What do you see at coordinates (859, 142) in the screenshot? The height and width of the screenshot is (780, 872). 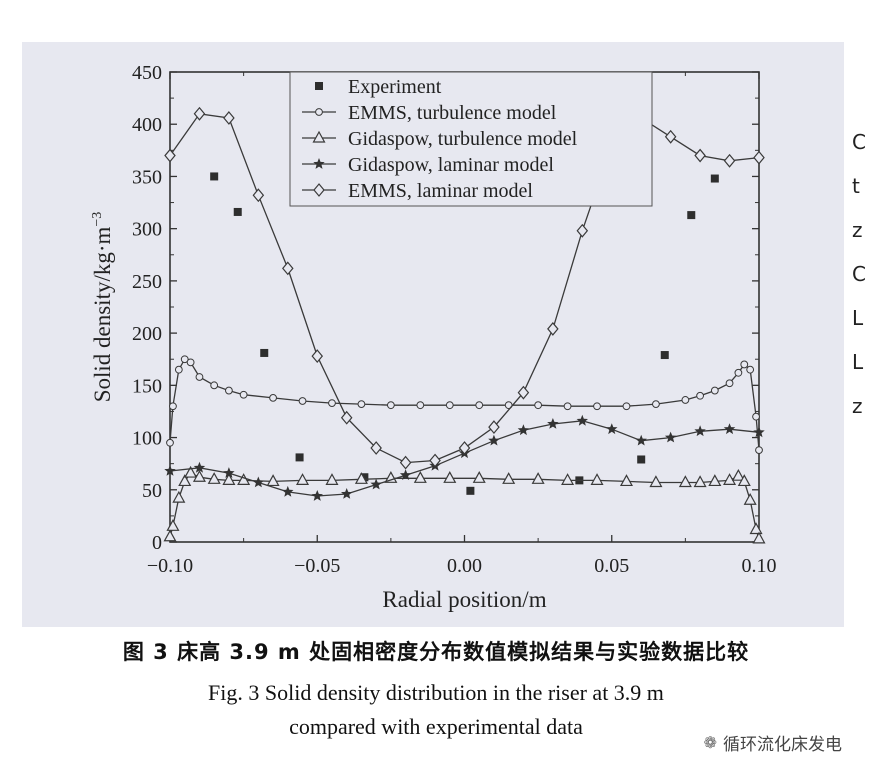 I see `cropped-glyph: C` at bounding box center [859, 142].